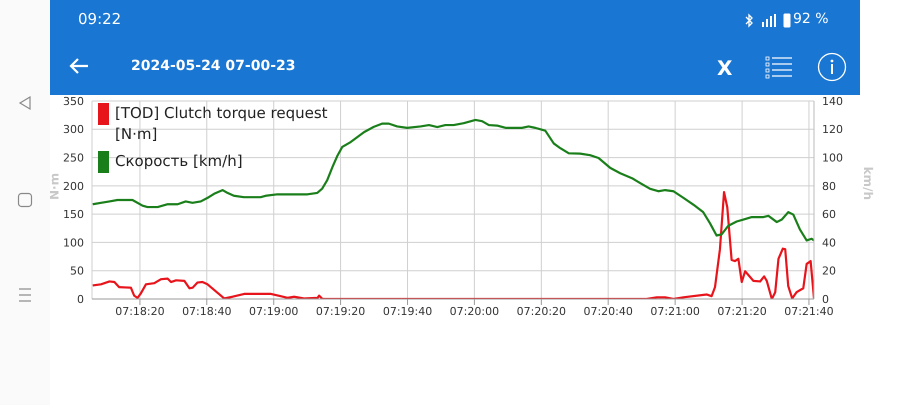 The image size is (900, 405). What do you see at coordinates (829, 186) in the screenshot?
I see `y2-tick-label: 80` at bounding box center [829, 186].